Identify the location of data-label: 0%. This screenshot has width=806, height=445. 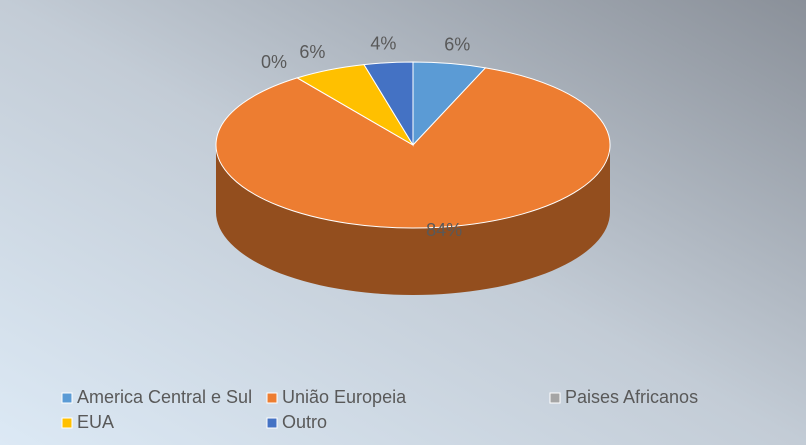
(274, 62).